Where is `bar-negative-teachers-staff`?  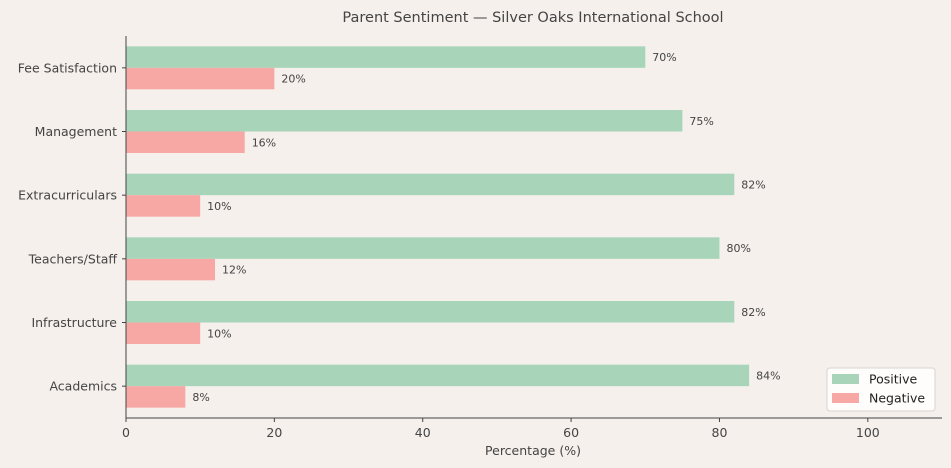 bar-negative-teachers-staff is located at coordinates (171, 269).